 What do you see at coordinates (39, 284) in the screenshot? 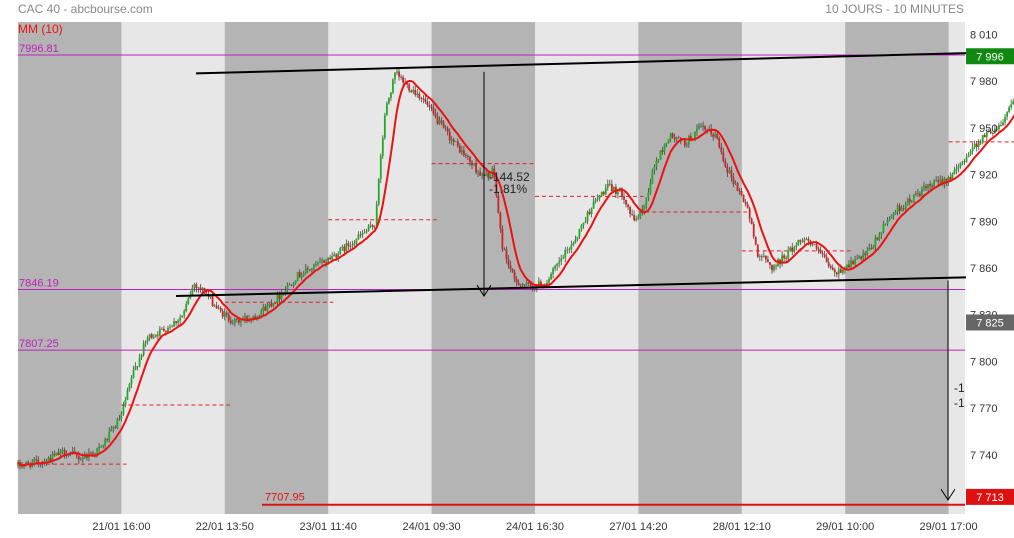
I see `level-label: 7846.19` at bounding box center [39, 284].